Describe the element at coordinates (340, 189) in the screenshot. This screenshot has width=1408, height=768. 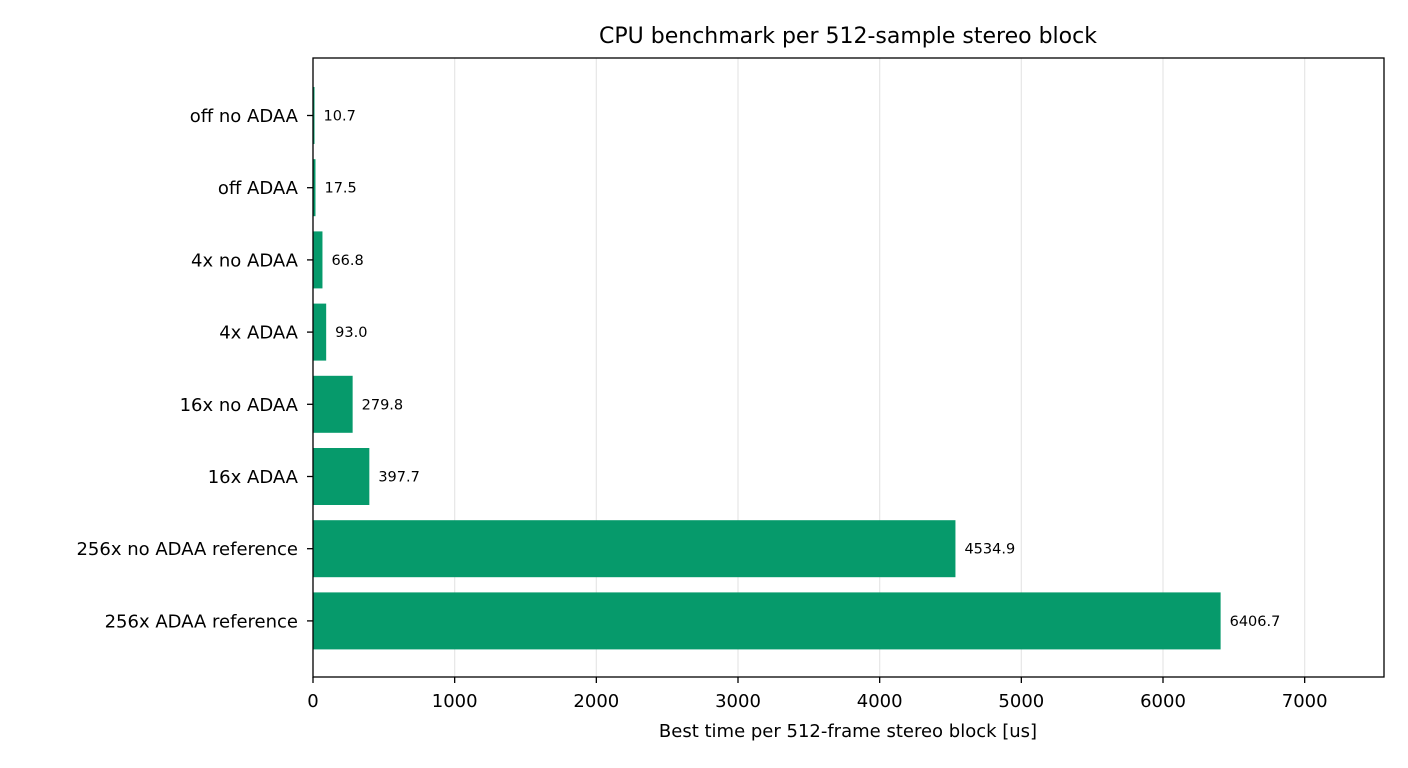
I see `bar-value-label: 17.5` at that location.